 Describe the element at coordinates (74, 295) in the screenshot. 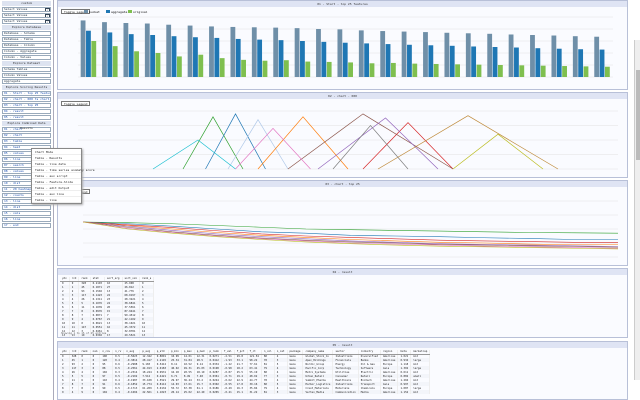

I see `table-cell: 3` at that location.